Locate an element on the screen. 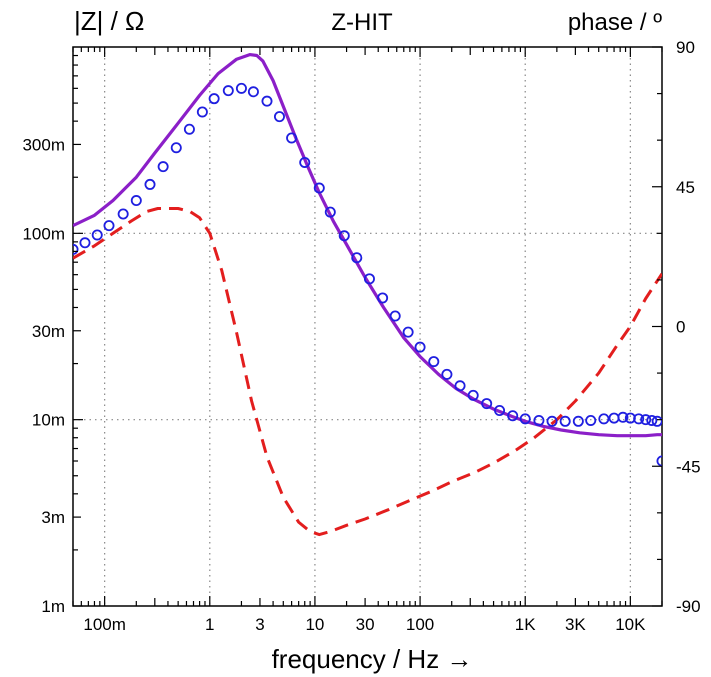 This screenshot has height=677, width=711. x-tick-label-0: 100m is located at coordinates (104, 624).